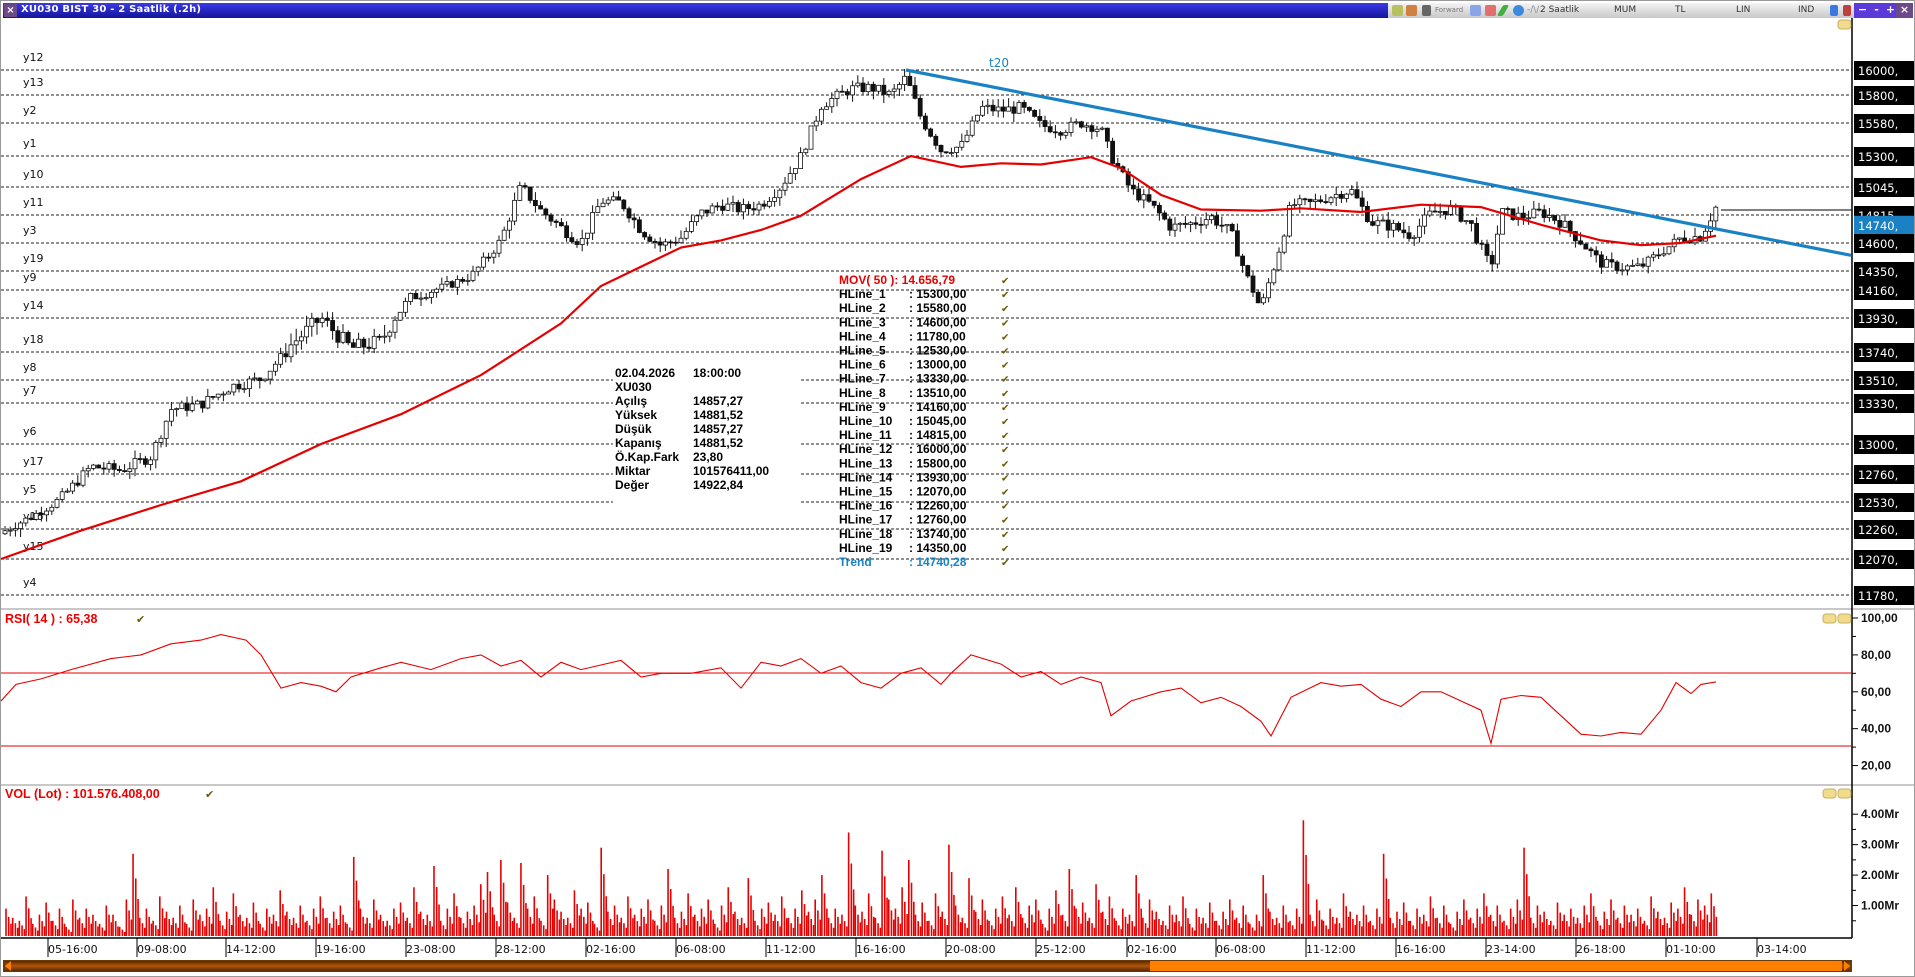  What do you see at coordinates (1878, 272) in the screenshot?
I see `price-axis-label: 14350,` at bounding box center [1878, 272].